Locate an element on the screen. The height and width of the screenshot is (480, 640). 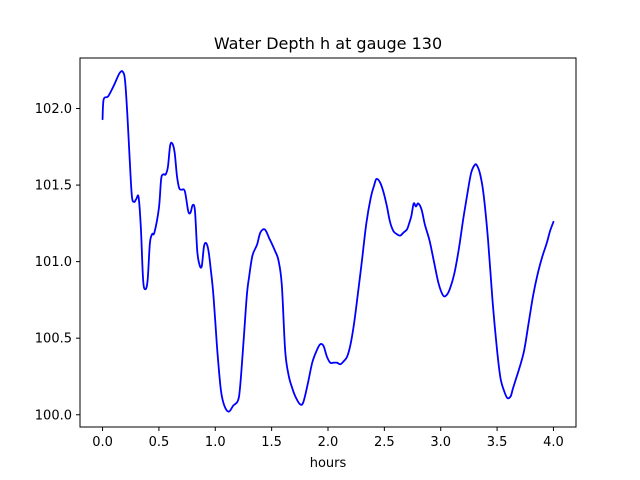
y-tick-label: 102.0 is located at coordinates (53, 109).